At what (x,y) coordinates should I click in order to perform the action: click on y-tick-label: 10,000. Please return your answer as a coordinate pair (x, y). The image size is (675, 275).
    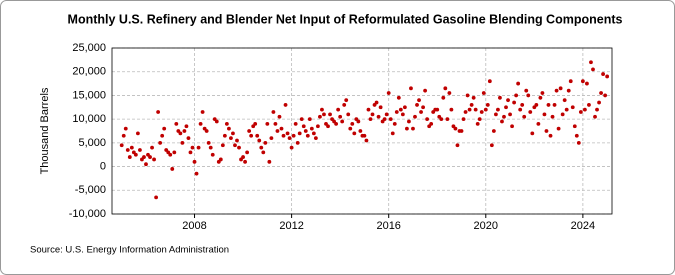
    Looking at the image, I should click on (89, 119).